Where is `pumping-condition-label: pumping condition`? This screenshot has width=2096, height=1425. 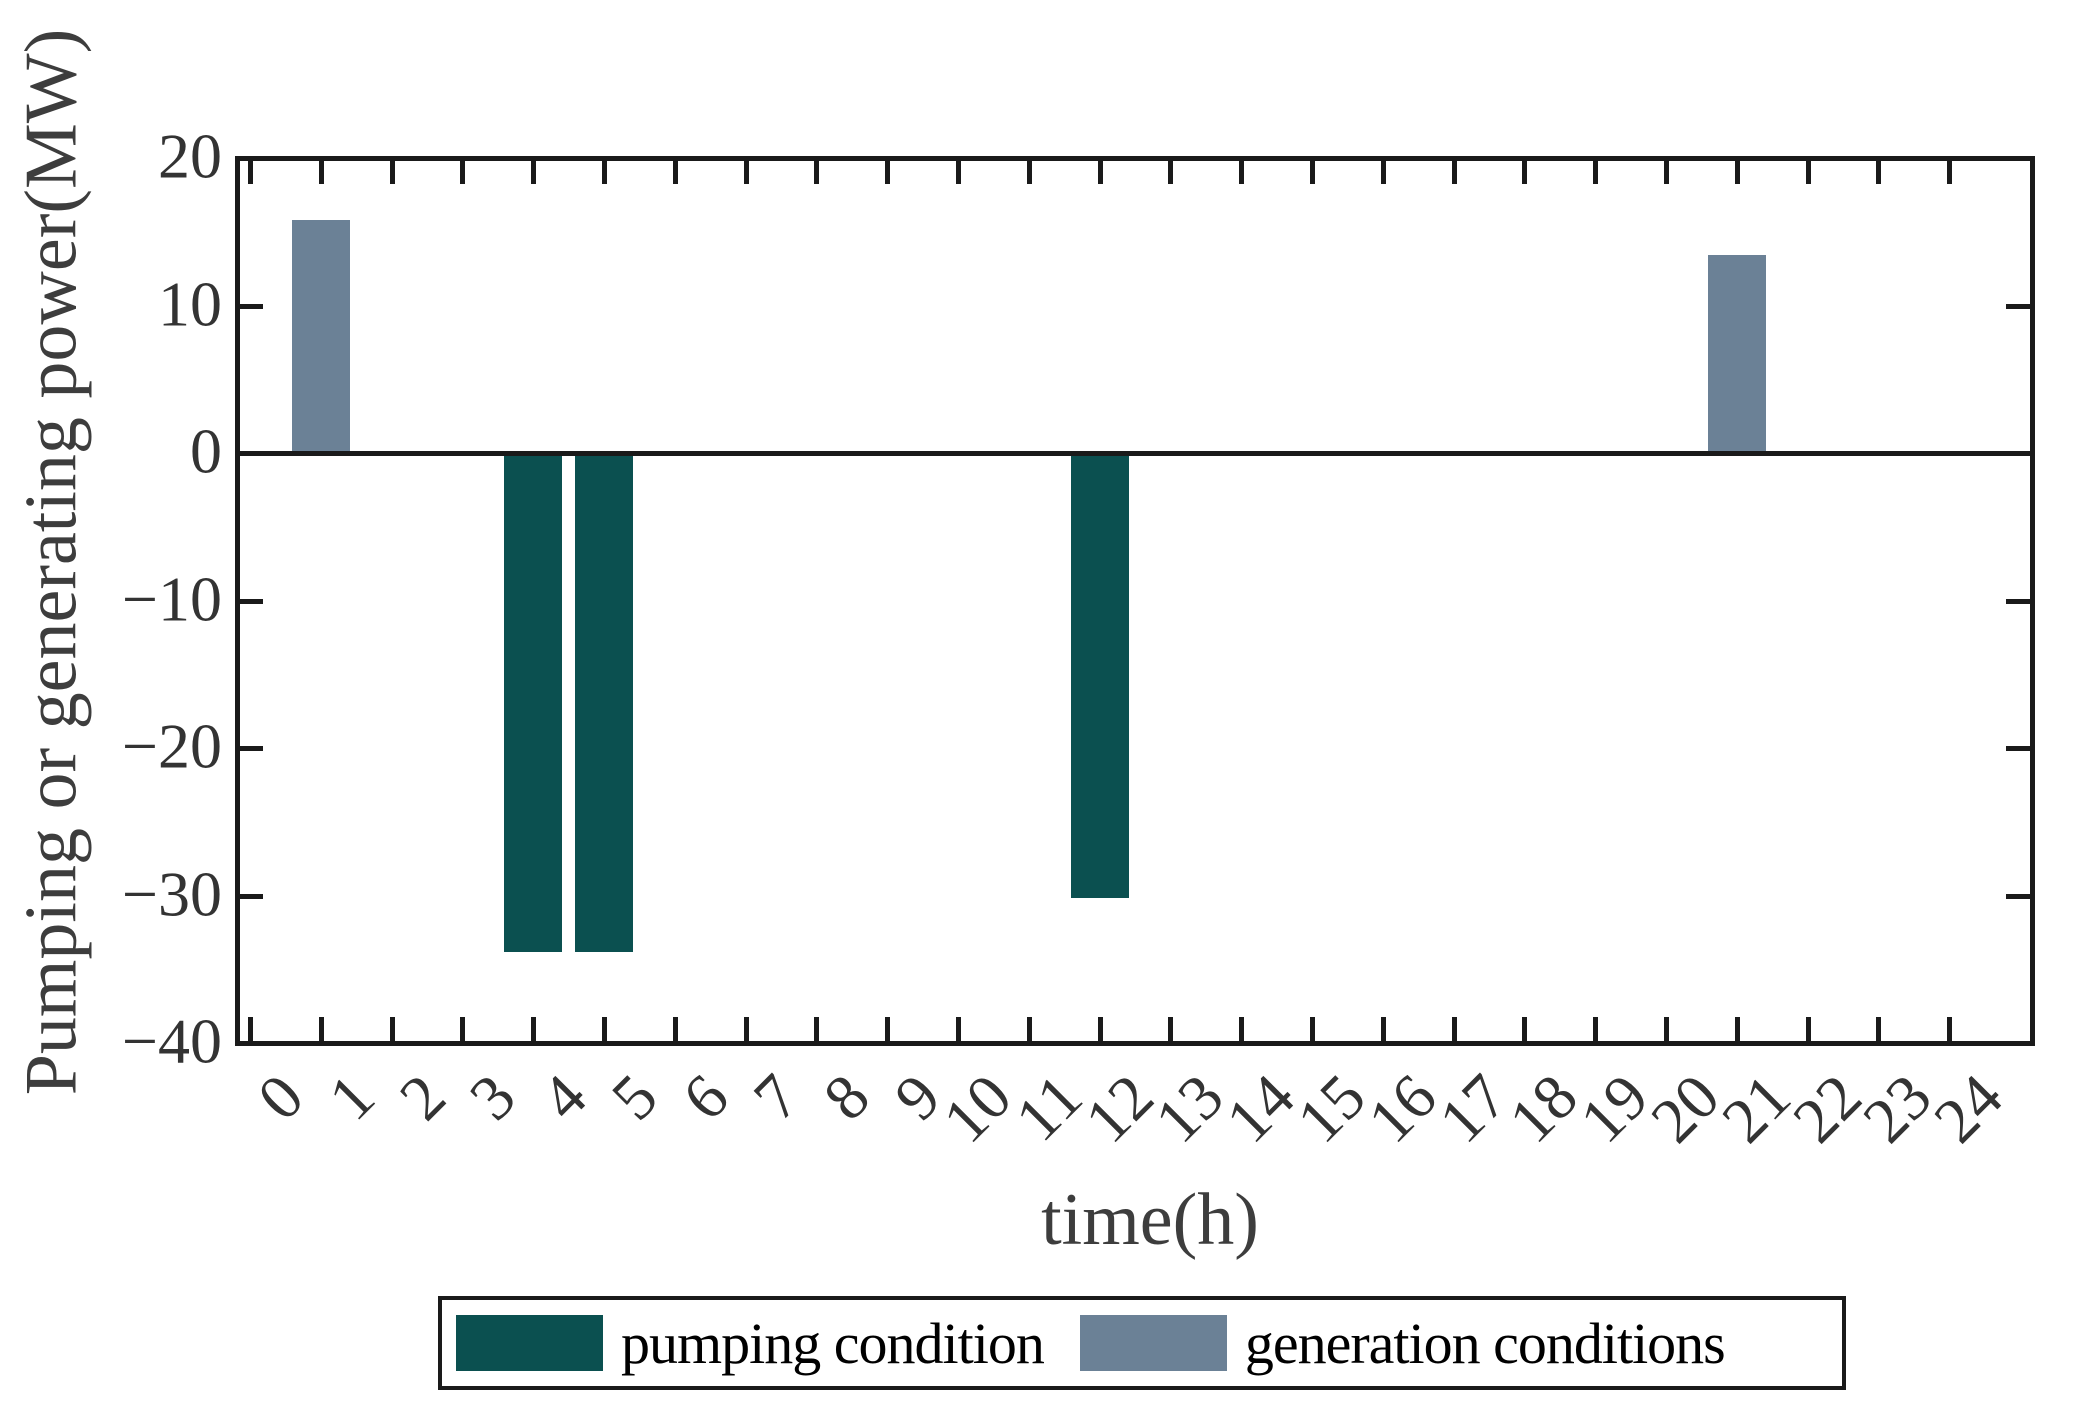
pumping-condition-label: pumping condition is located at coordinates (833, 1343).